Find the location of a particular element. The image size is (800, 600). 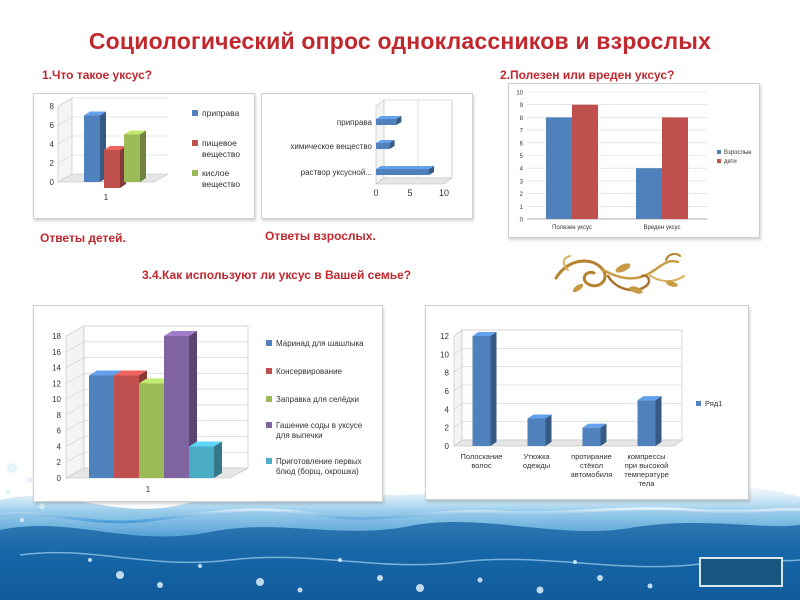

chart5-bar-front is located at coordinates (591, 436).